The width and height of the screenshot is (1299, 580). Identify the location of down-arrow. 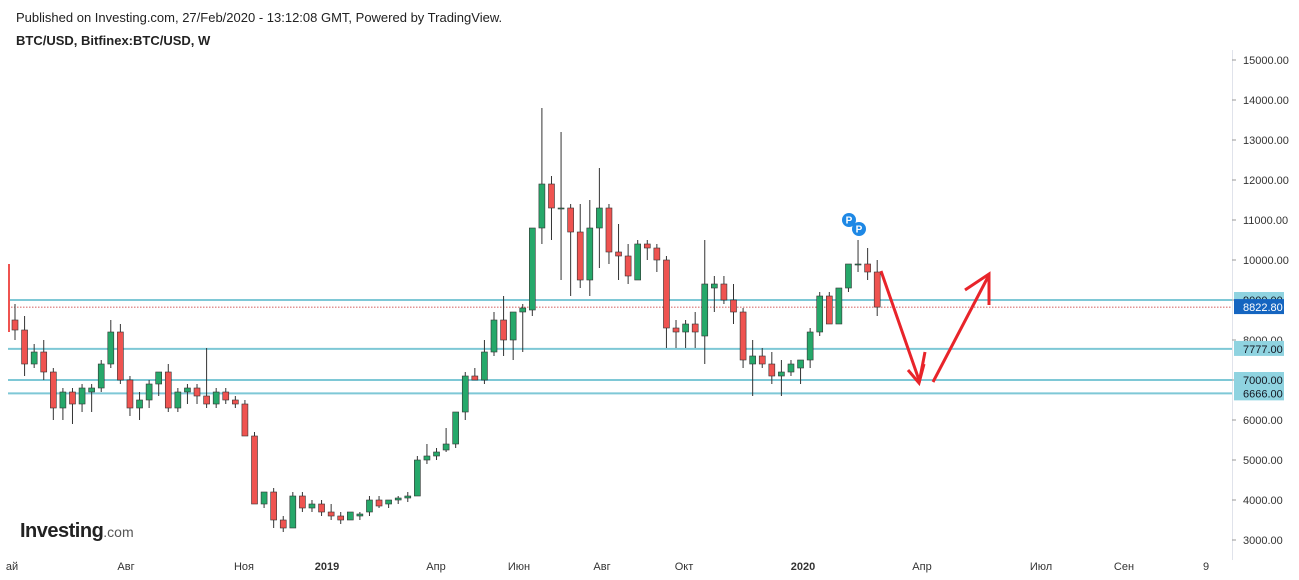
(903, 328).